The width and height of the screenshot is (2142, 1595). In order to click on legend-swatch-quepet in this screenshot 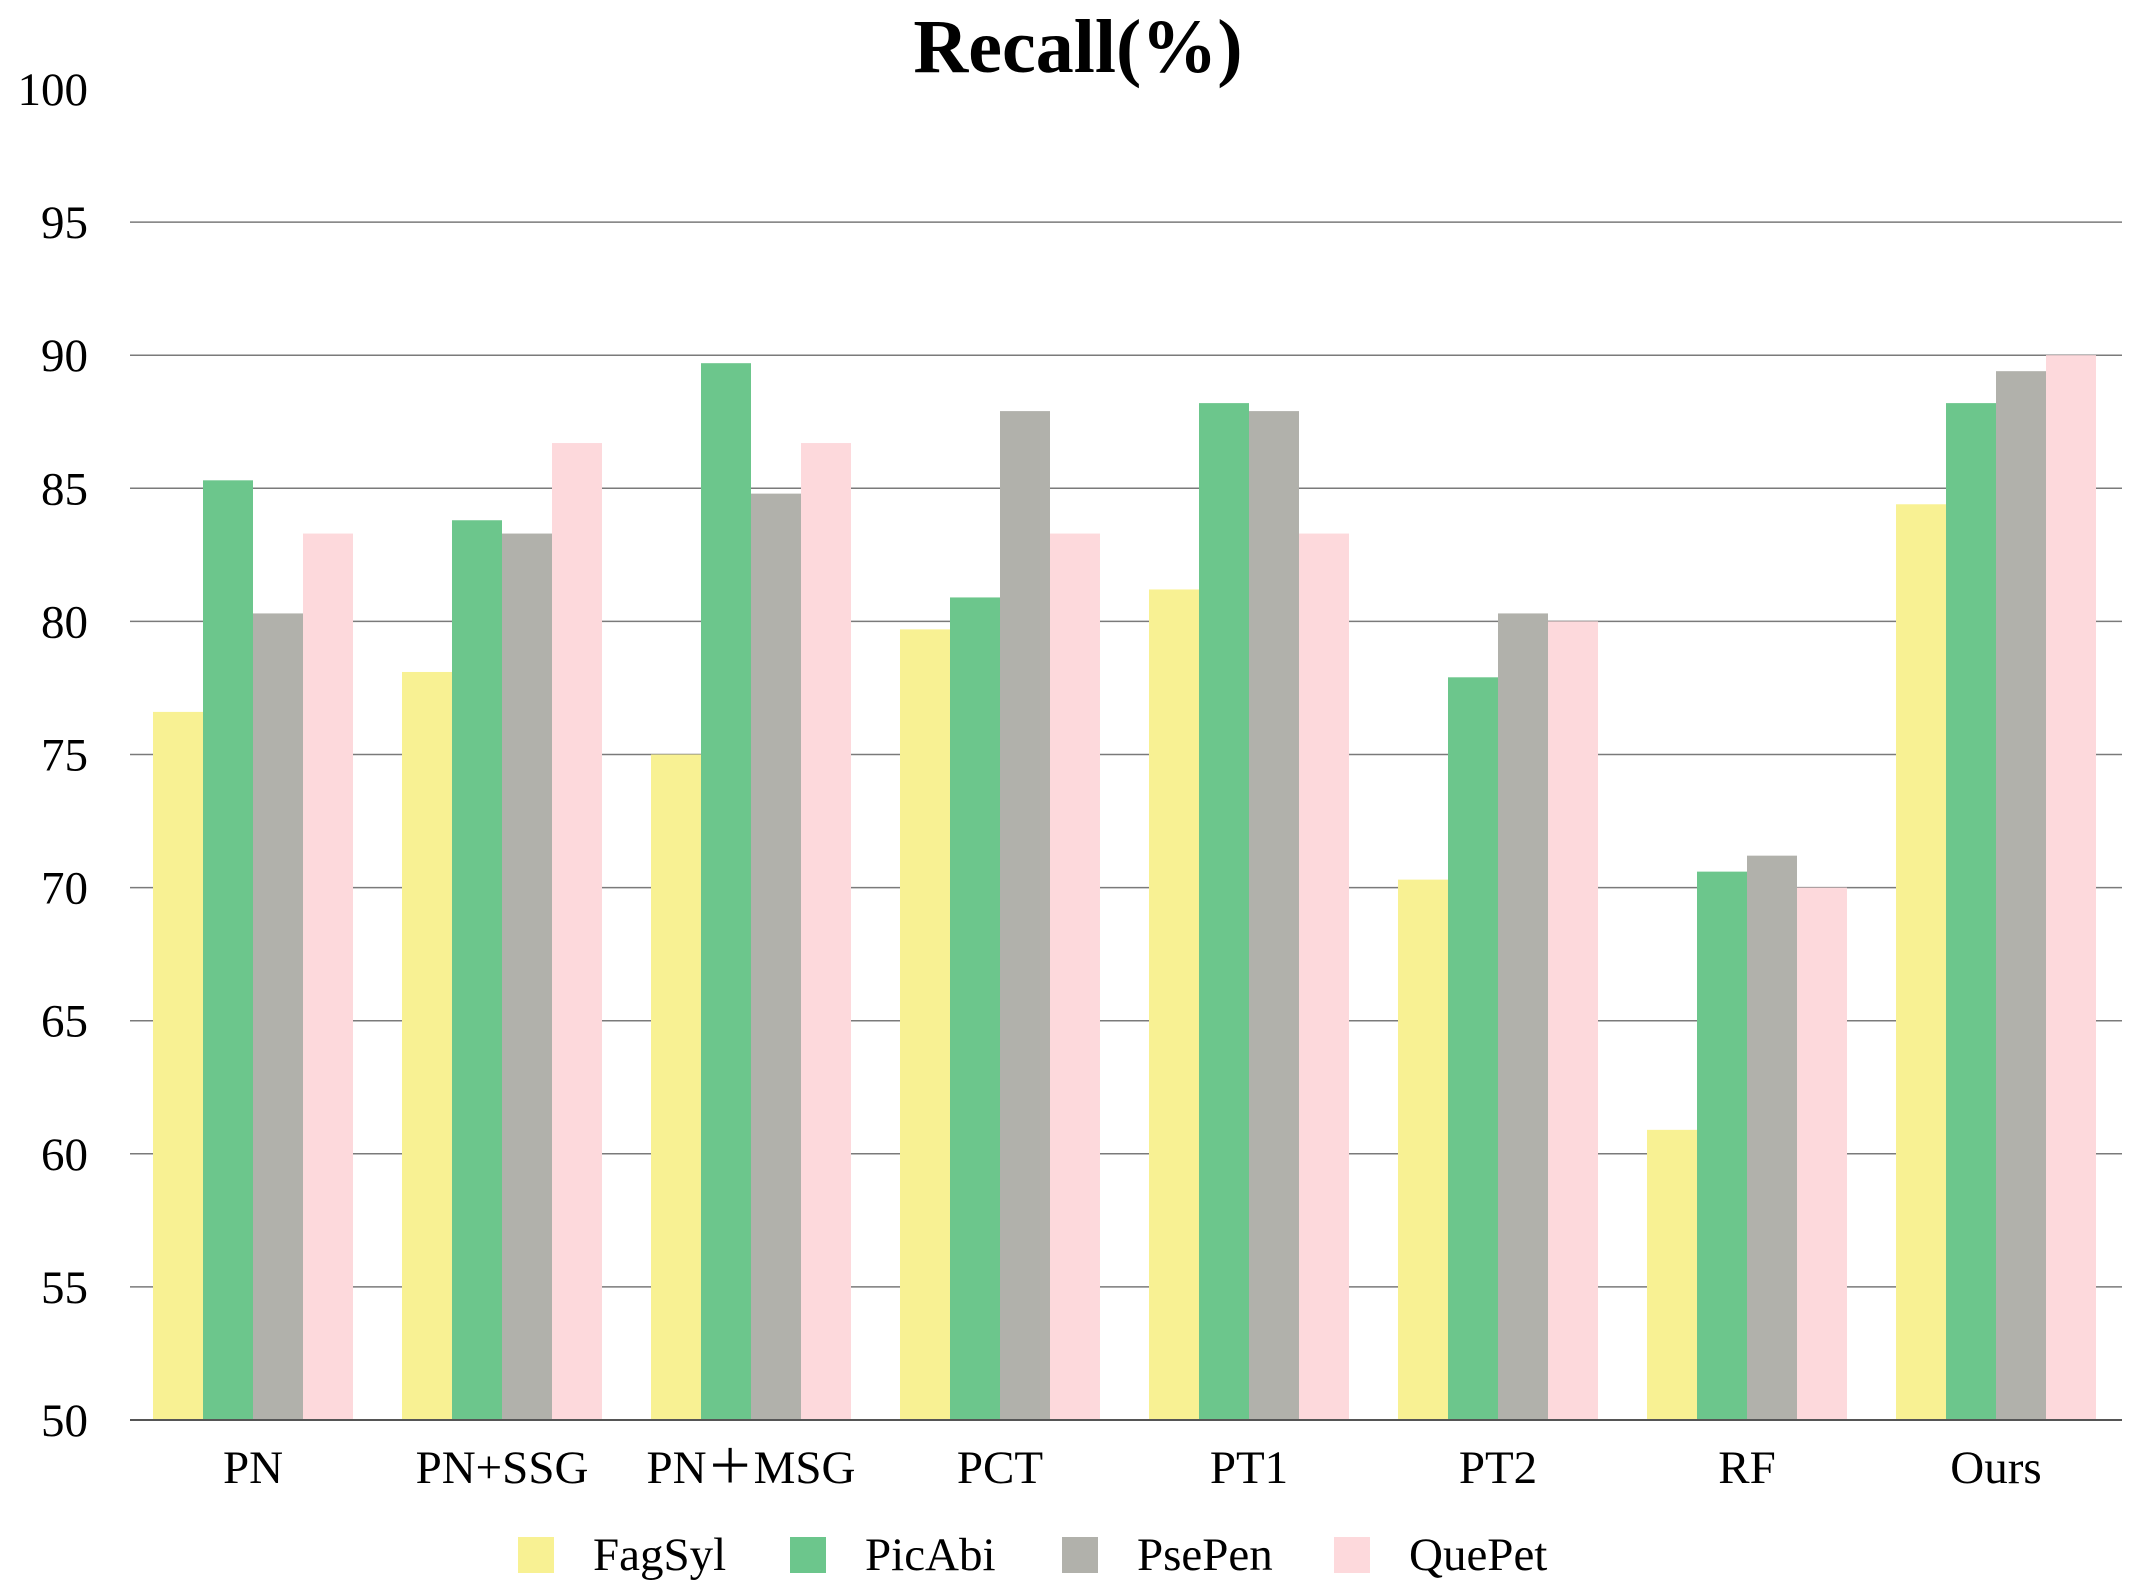, I will do `click(1352, 1555)`.